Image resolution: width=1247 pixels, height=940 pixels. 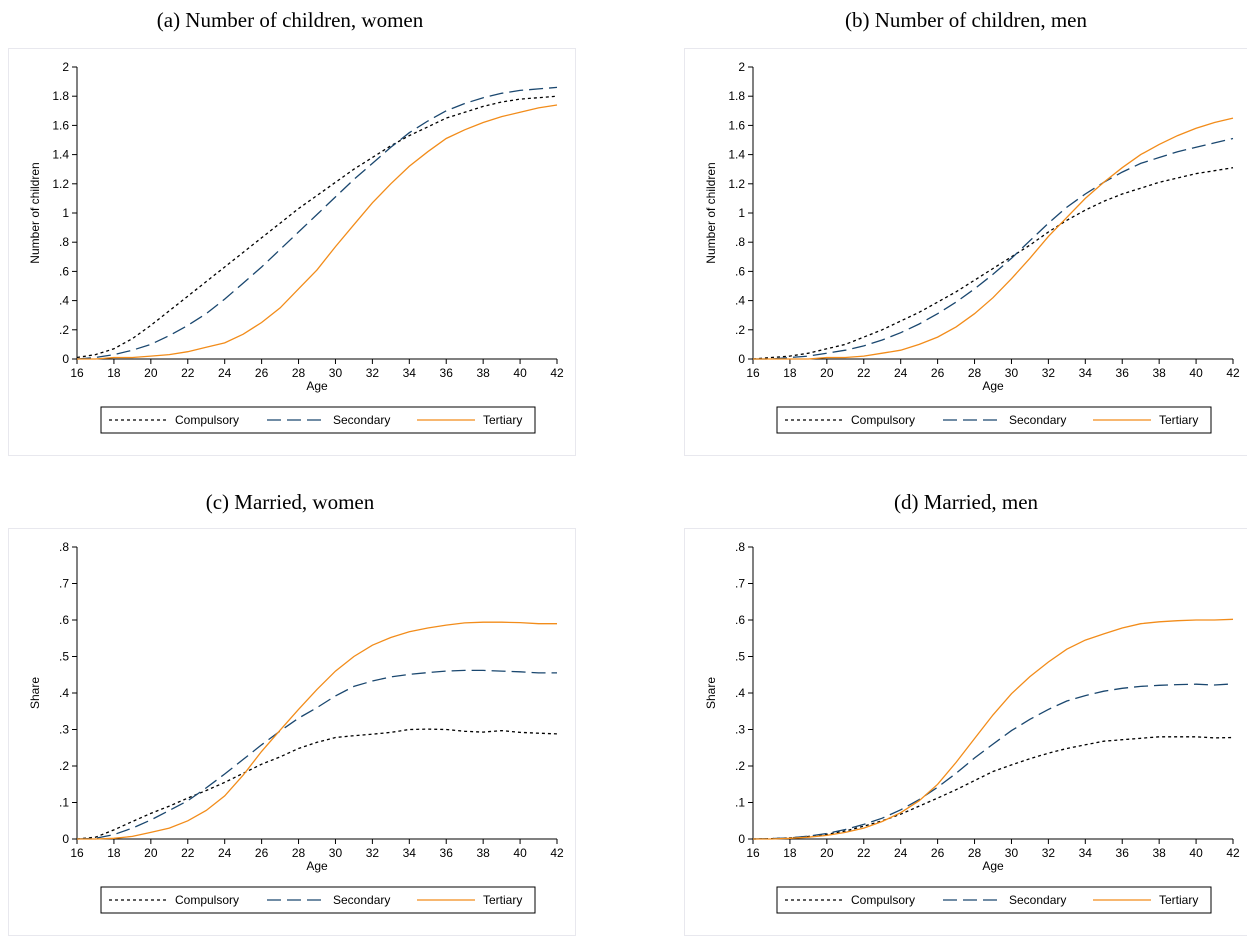 What do you see at coordinates (965, 20) in the screenshot?
I see `panel-title-b: (b) Number of children, men` at bounding box center [965, 20].